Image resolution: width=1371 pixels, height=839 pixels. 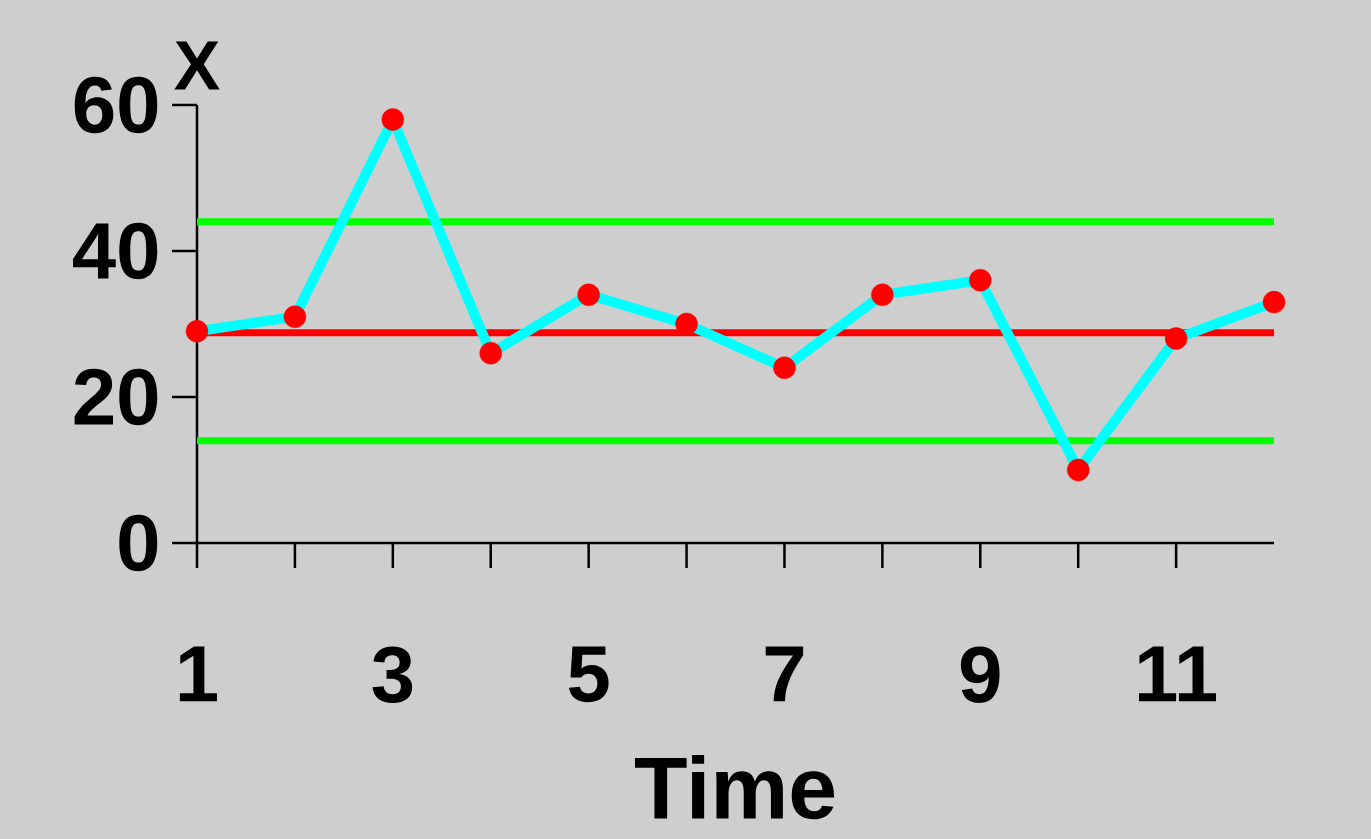 I want to click on x-tick-label: 9, so click(x=980, y=674).